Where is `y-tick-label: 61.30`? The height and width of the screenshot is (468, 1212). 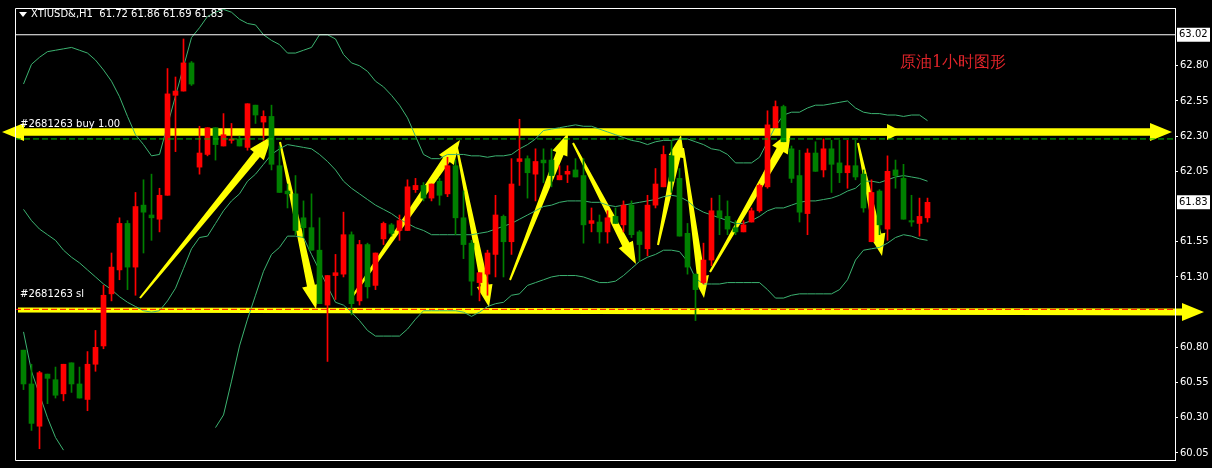 y-tick-label: 61.30 is located at coordinates (1194, 276).